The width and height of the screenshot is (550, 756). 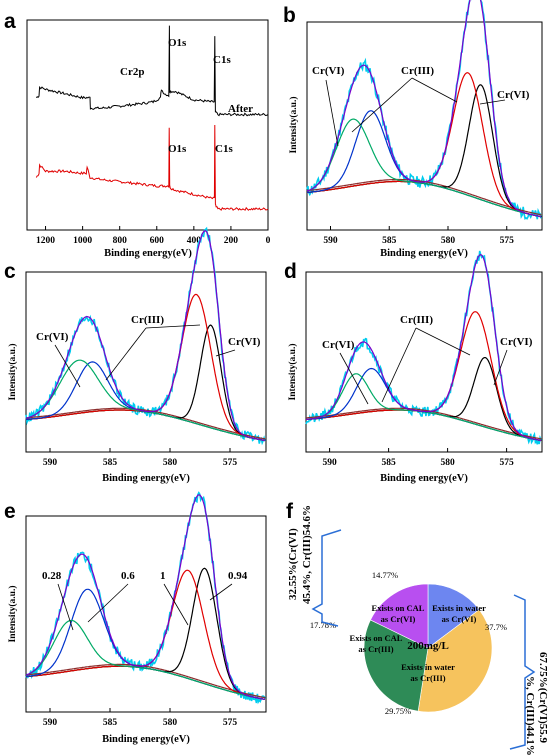 What do you see at coordinates (376, 638) in the screenshot?
I see `pie-slice-label-cal-criii-1: Exists on CAL` at bounding box center [376, 638].